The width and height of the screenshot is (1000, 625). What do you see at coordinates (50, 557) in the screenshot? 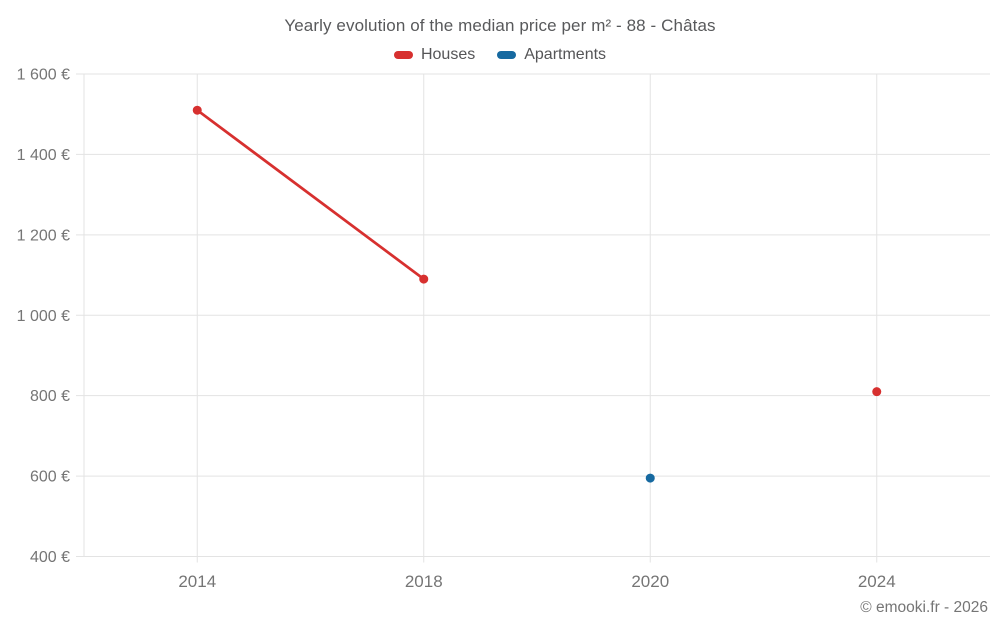
I see `y-axis-tick-label: 400 €` at bounding box center [50, 557].